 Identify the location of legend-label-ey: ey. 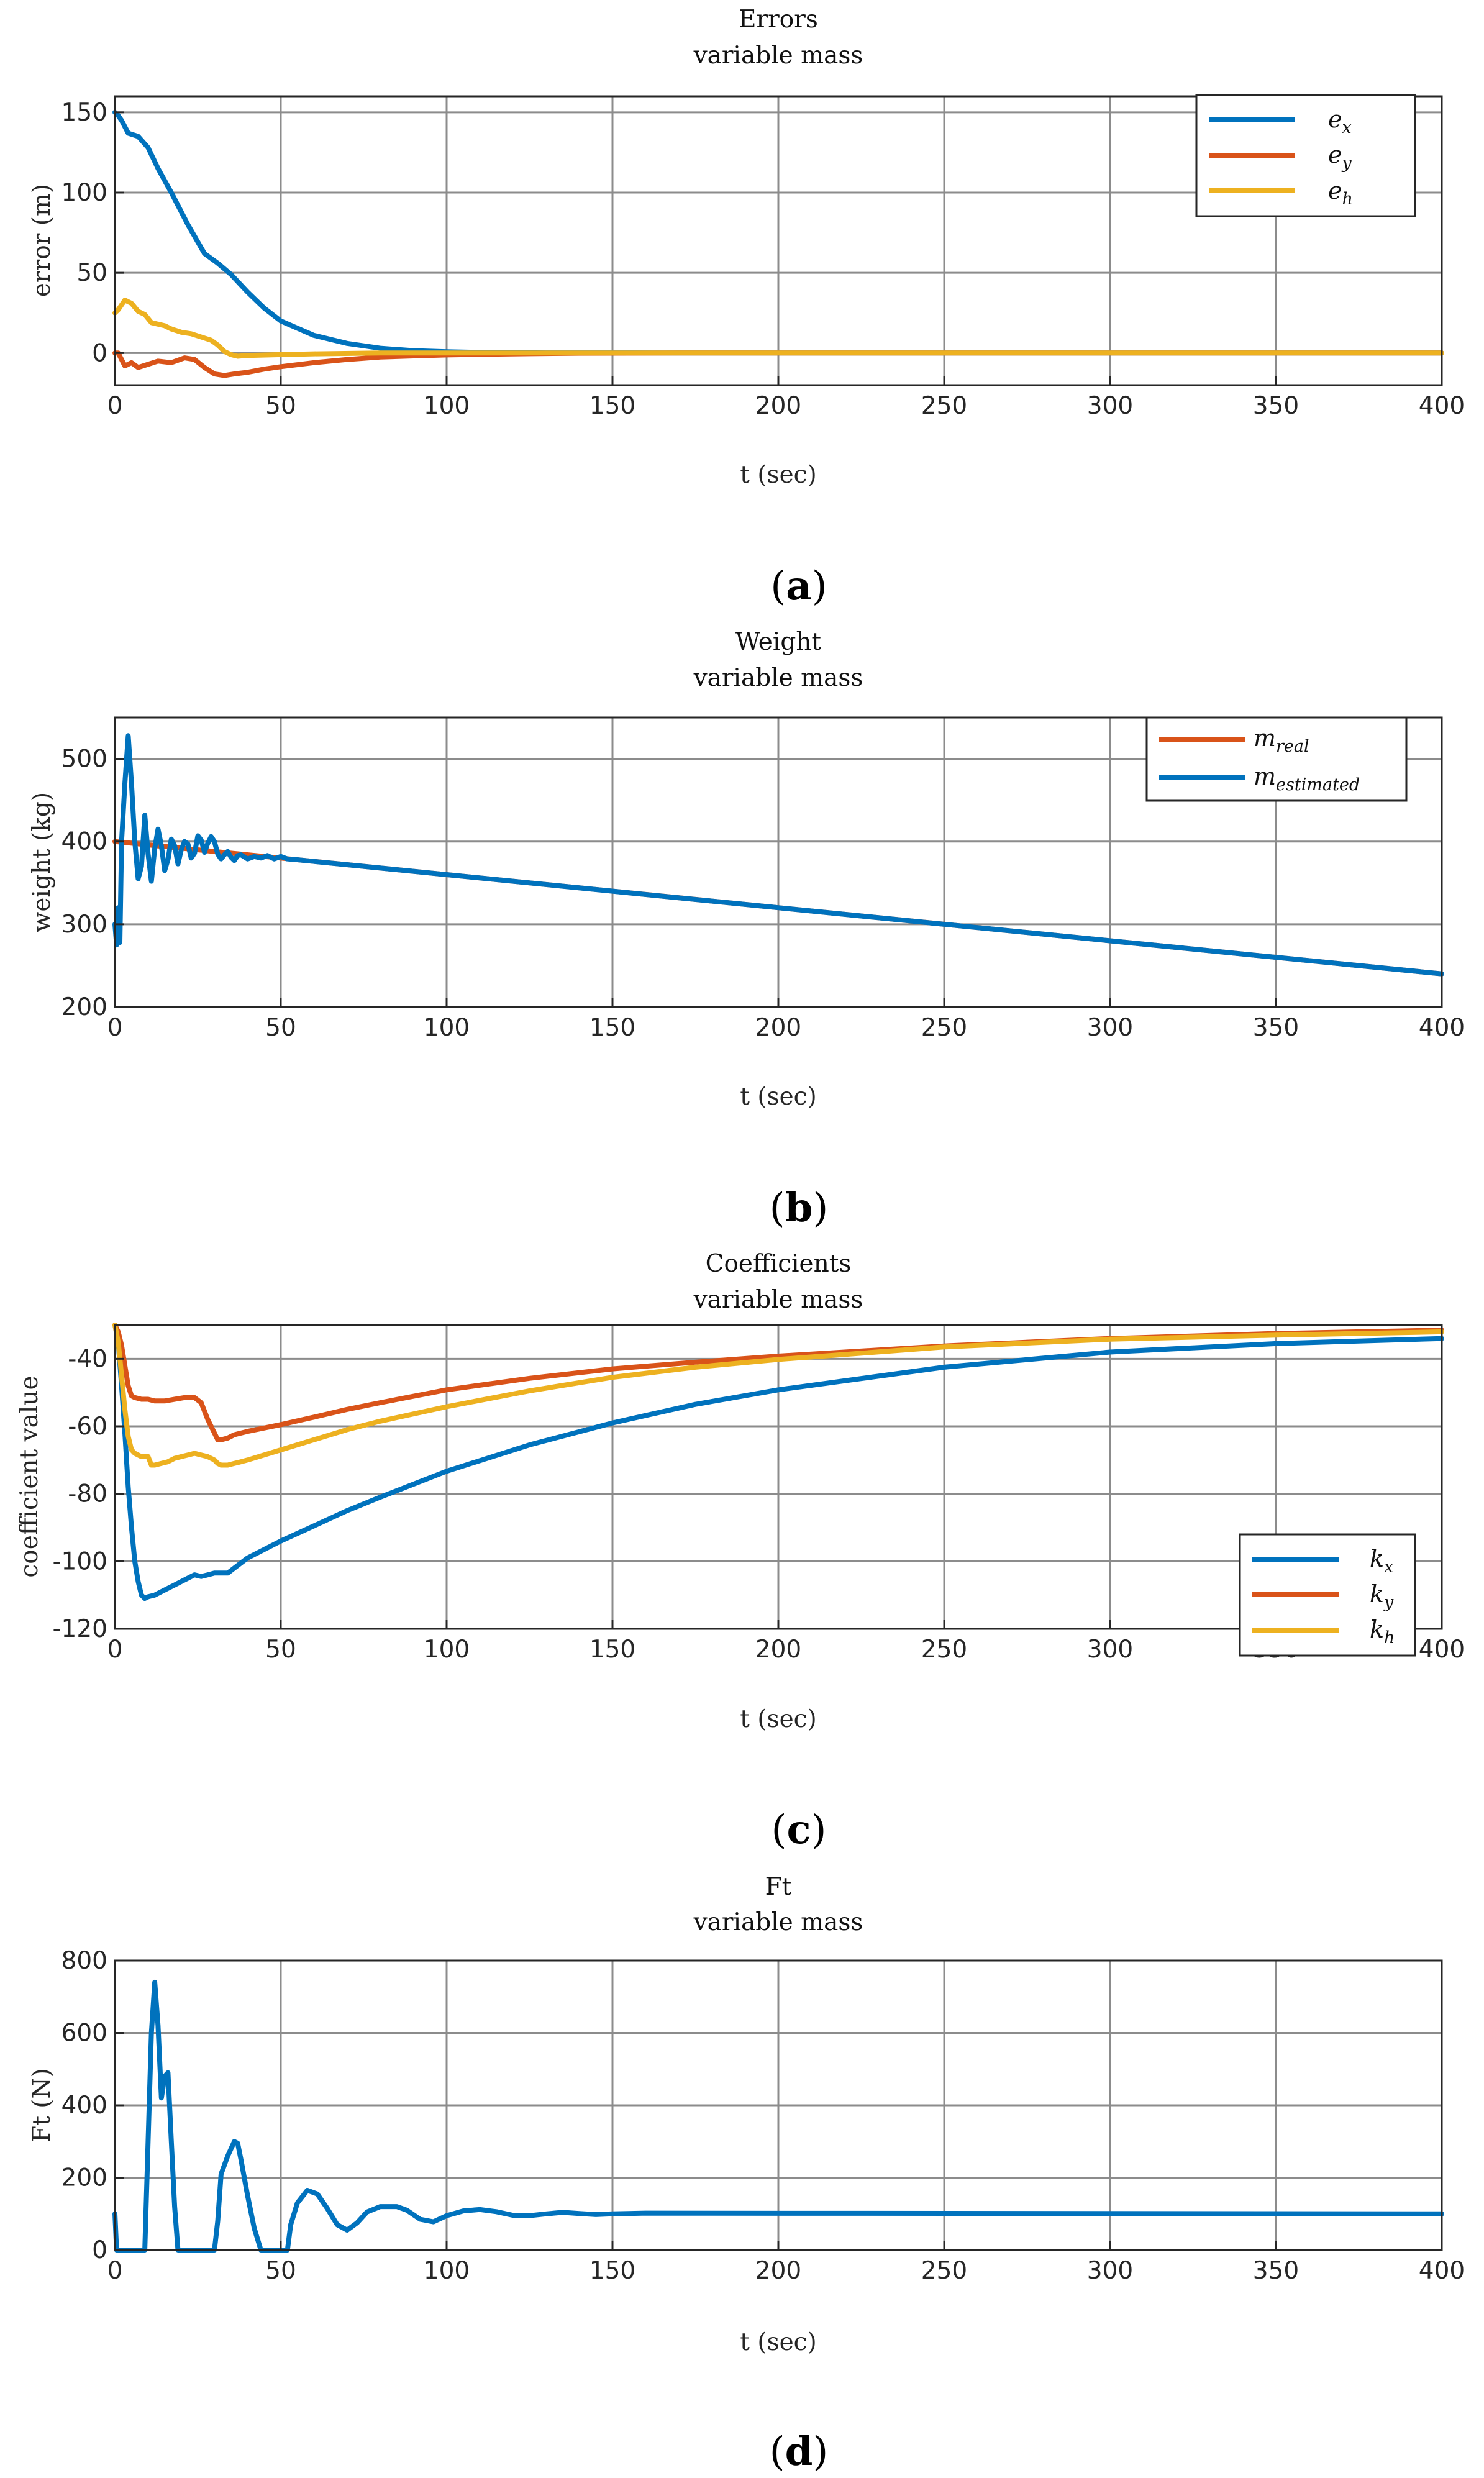
(1340, 157).